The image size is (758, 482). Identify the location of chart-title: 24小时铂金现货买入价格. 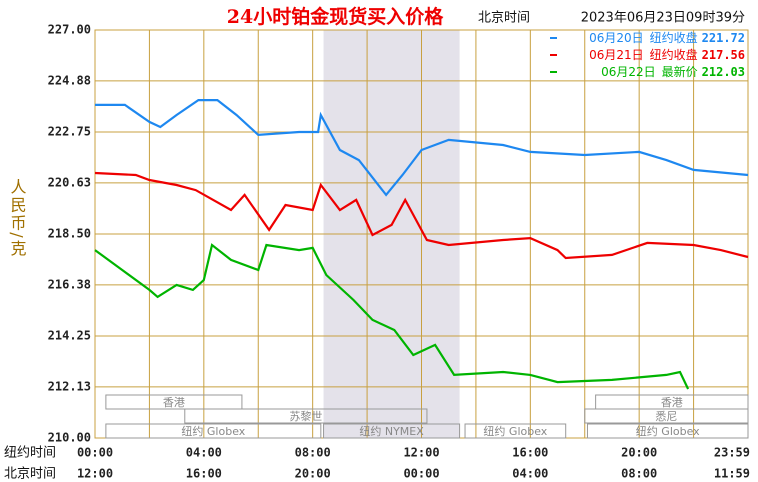
(335, 16).